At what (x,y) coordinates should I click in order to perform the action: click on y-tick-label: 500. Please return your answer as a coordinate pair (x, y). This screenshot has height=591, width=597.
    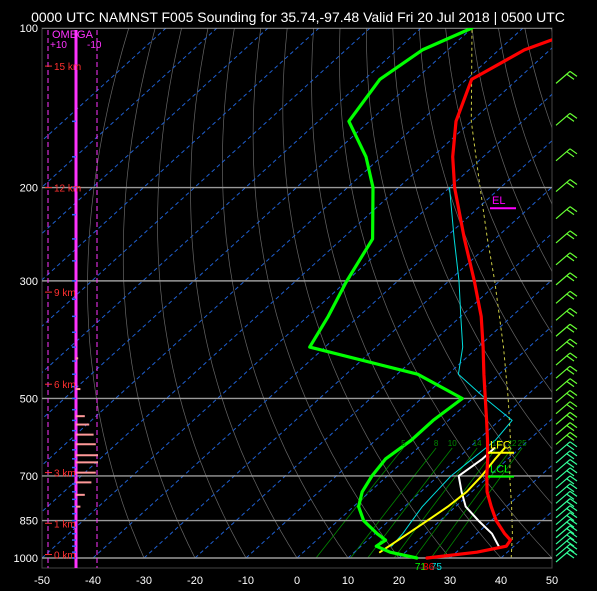
    Looking at the image, I should click on (29, 399).